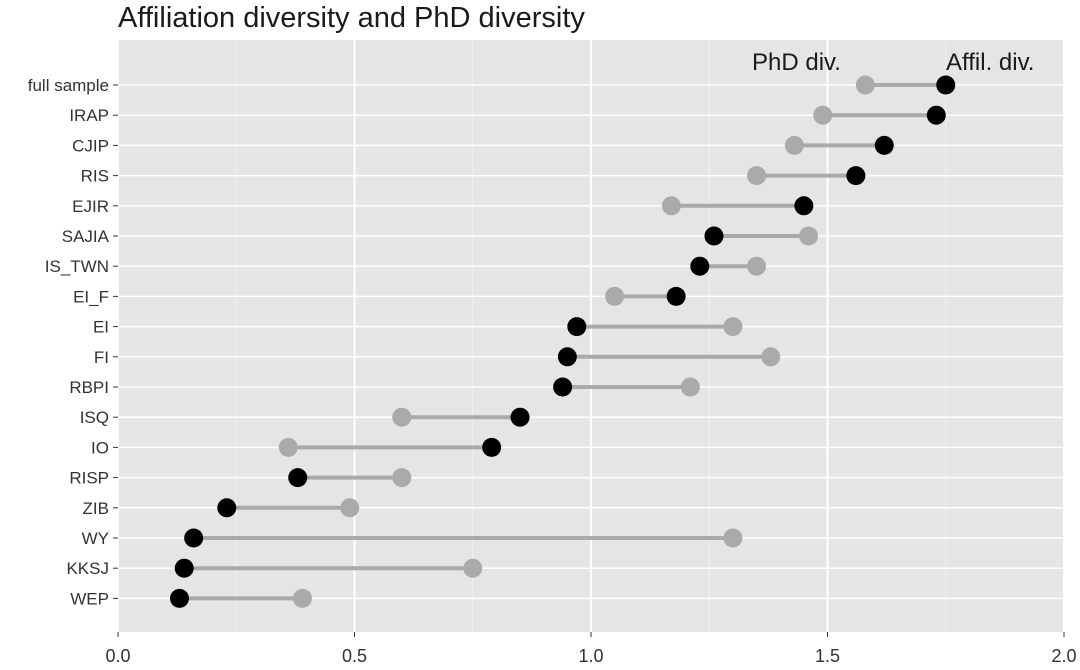  I want to click on y-tick-label: KKSJ, so click(87, 568).